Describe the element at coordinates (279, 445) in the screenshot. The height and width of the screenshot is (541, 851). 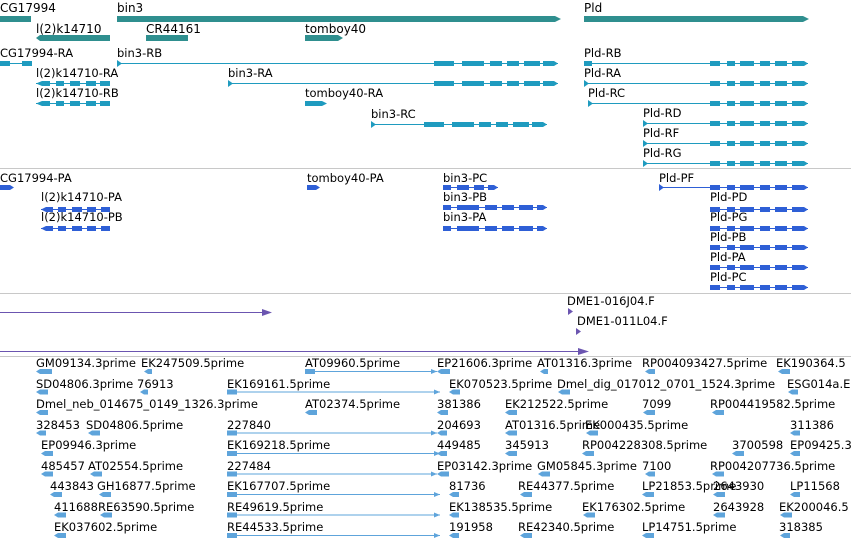
I see `est-label: EK169218.5prime` at that location.